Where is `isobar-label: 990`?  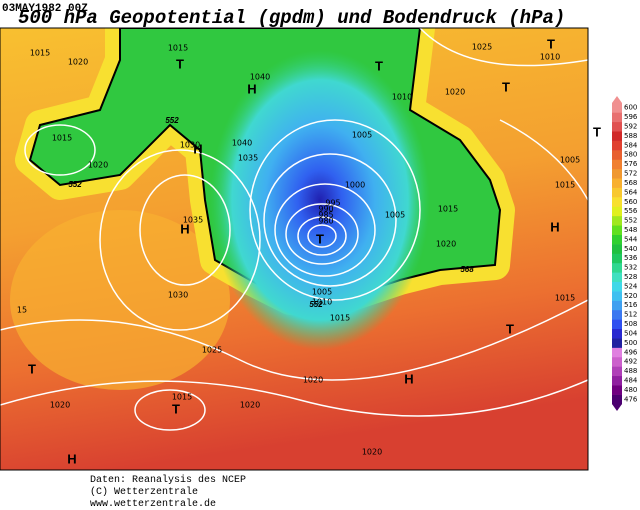 isobar-label: 990 is located at coordinates (325, 209).